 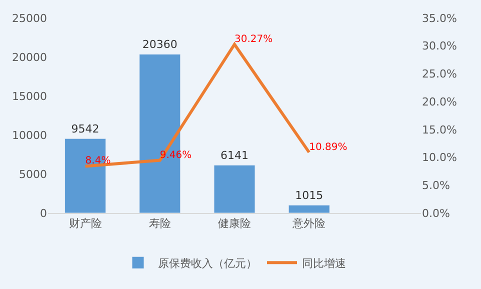 What do you see at coordinates (33, 174) in the screenshot?
I see `y-tick-label: 5000` at bounding box center [33, 174].